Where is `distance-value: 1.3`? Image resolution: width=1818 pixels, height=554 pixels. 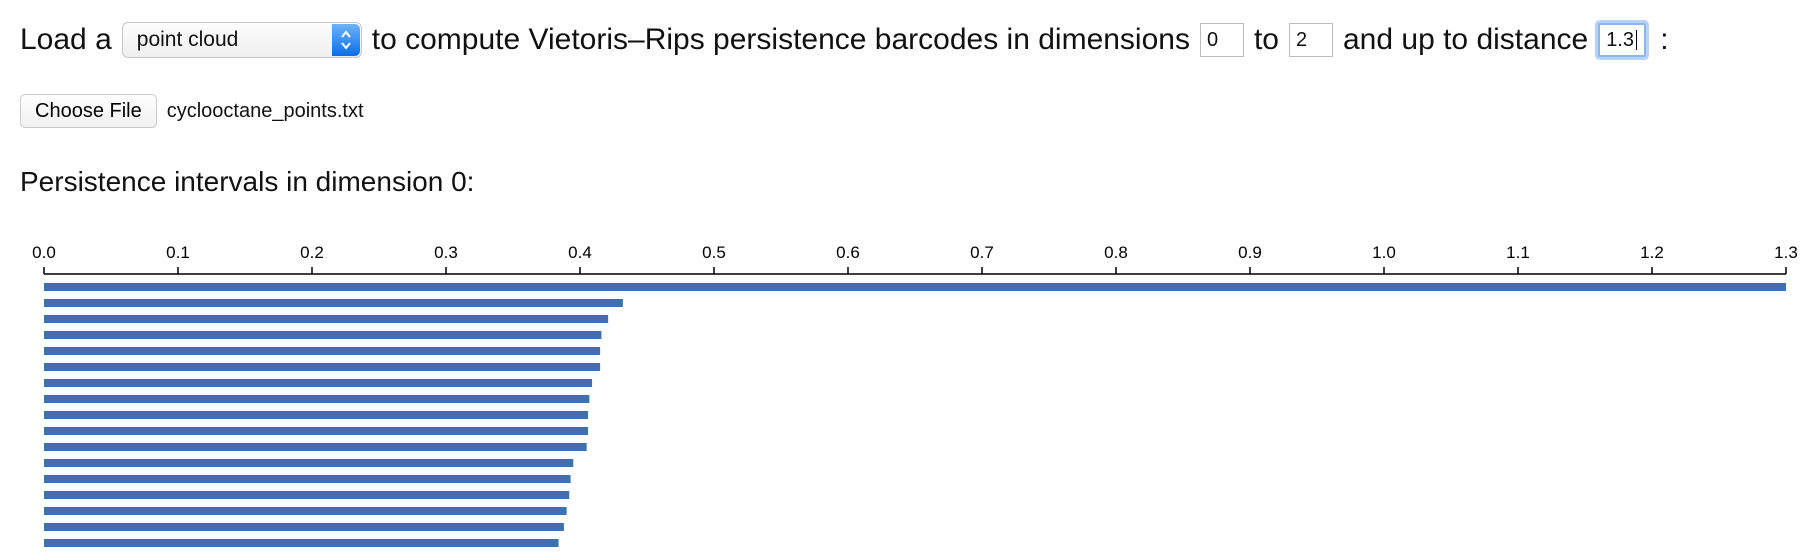
distance-value: 1.3 is located at coordinates (1620, 39).